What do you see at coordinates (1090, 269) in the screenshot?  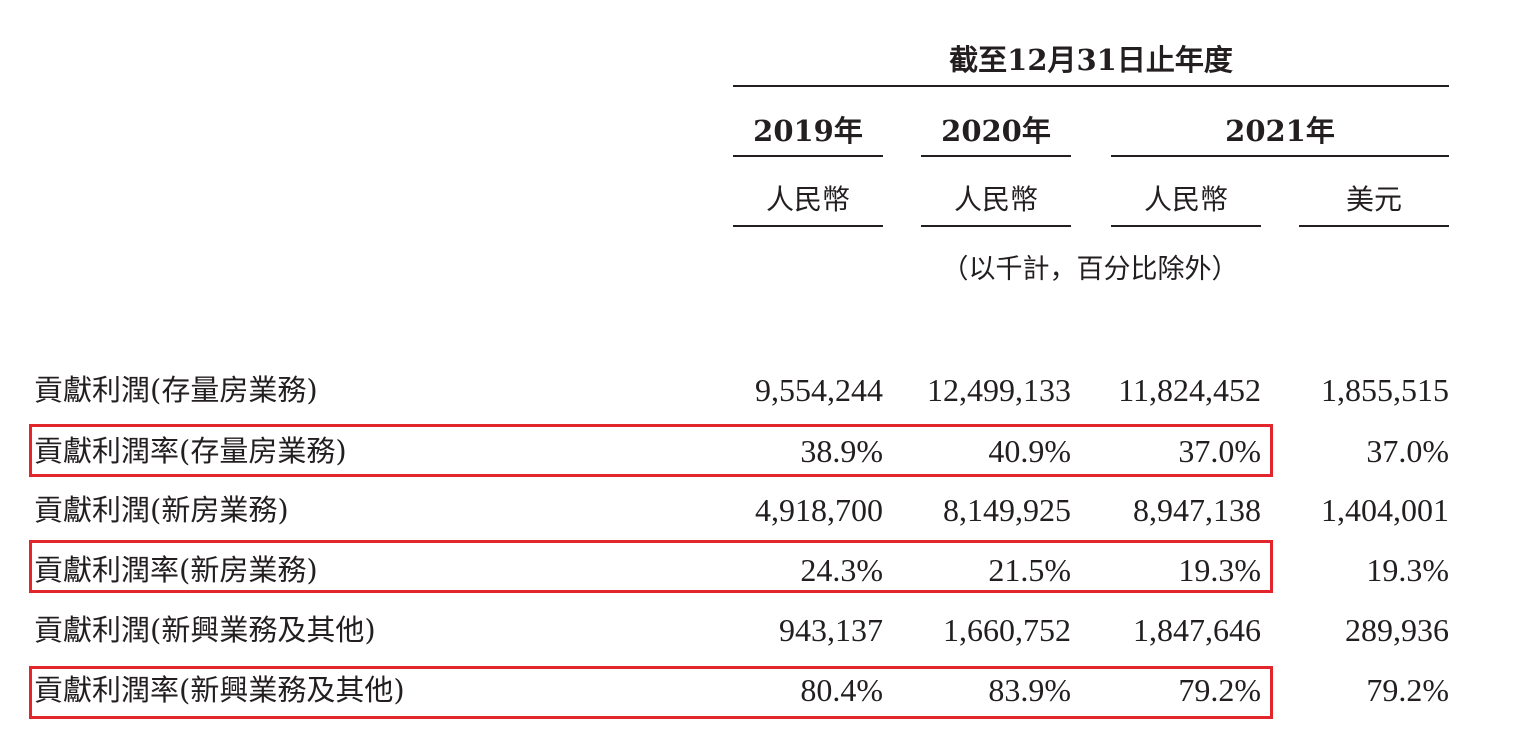 I see `unit-note: （以千計，百分比除外）` at bounding box center [1090, 269].